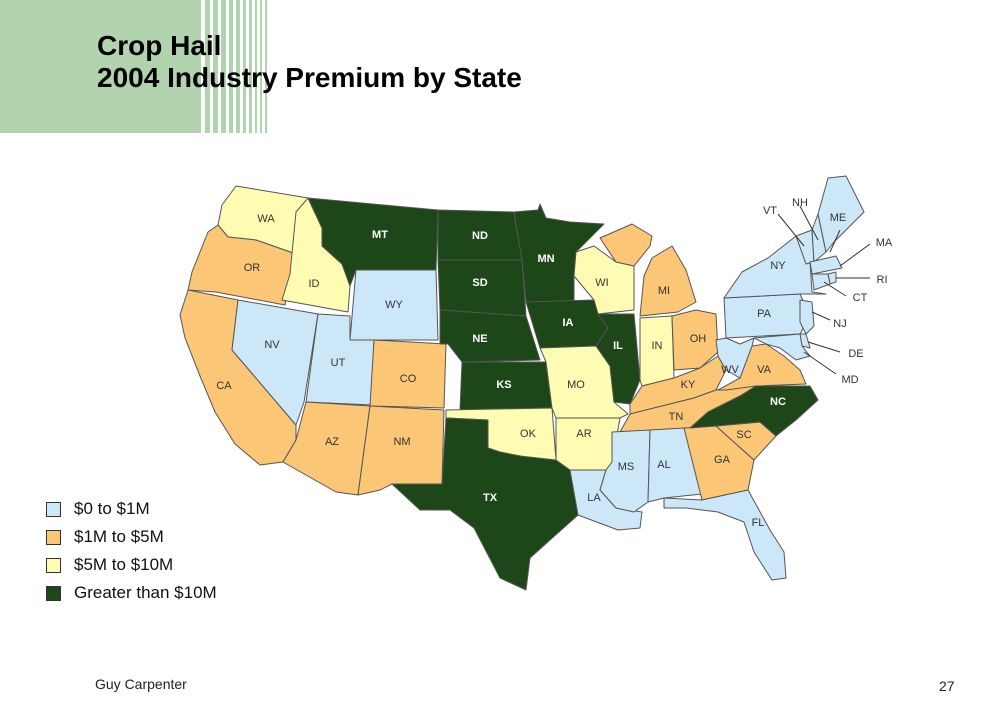 The image size is (1008, 720). What do you see at coordinates (800, 203) in the screenshot?
I see `label-NH: NH` at bounding box center [800, 203].